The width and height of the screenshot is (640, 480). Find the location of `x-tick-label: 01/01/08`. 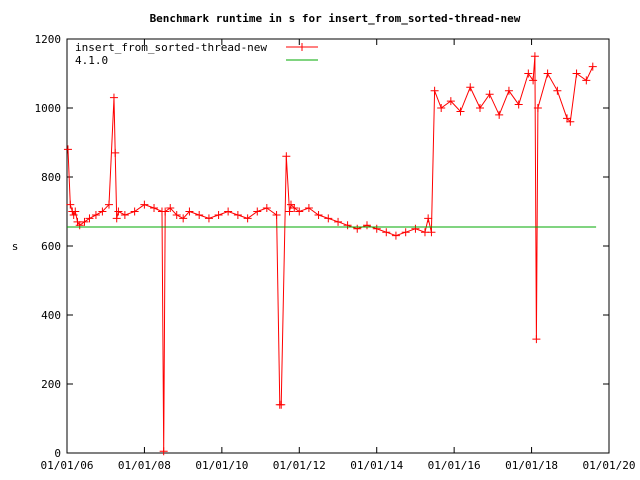

x-tick-label: 01/01/08 is located at coordinates (144, 465).